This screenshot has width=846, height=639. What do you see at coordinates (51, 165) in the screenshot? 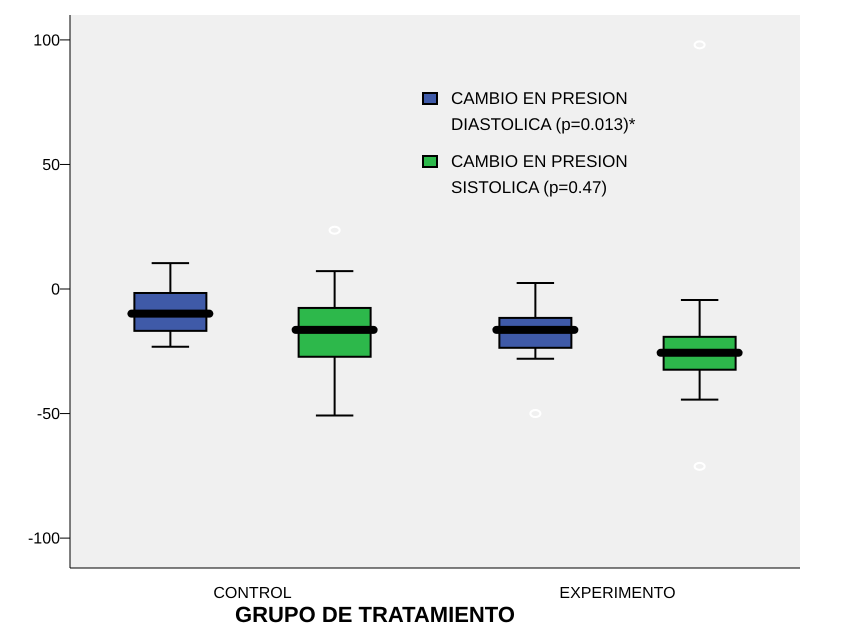
I see `y-tick-label: 50` at bounding box center [51, 165].